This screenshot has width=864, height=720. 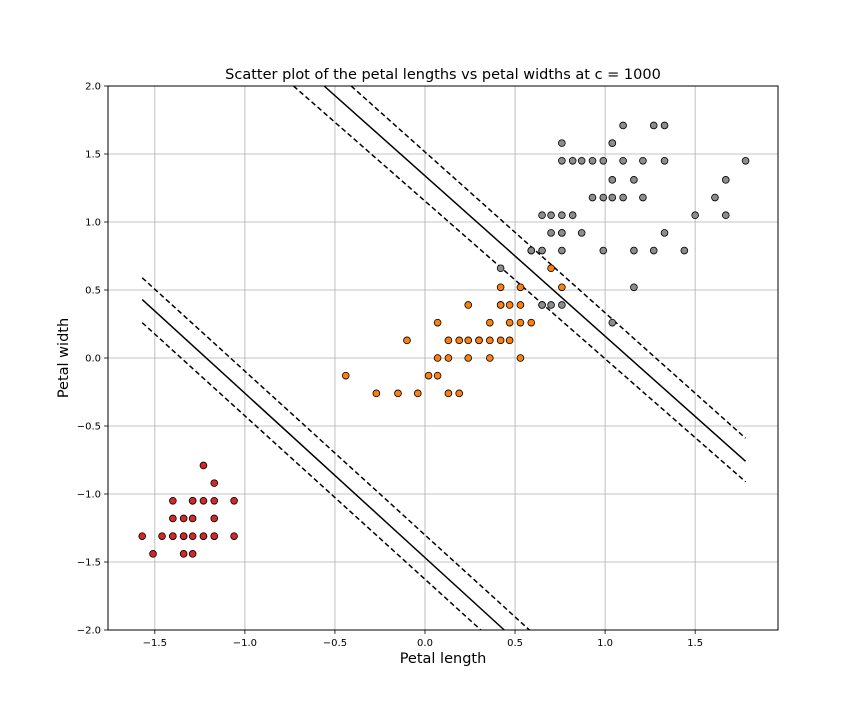 What do you see at coordinates (93, 291) in the screenshot?
I see `y-tick-label: 0.5` at bounding box center [93, 291].